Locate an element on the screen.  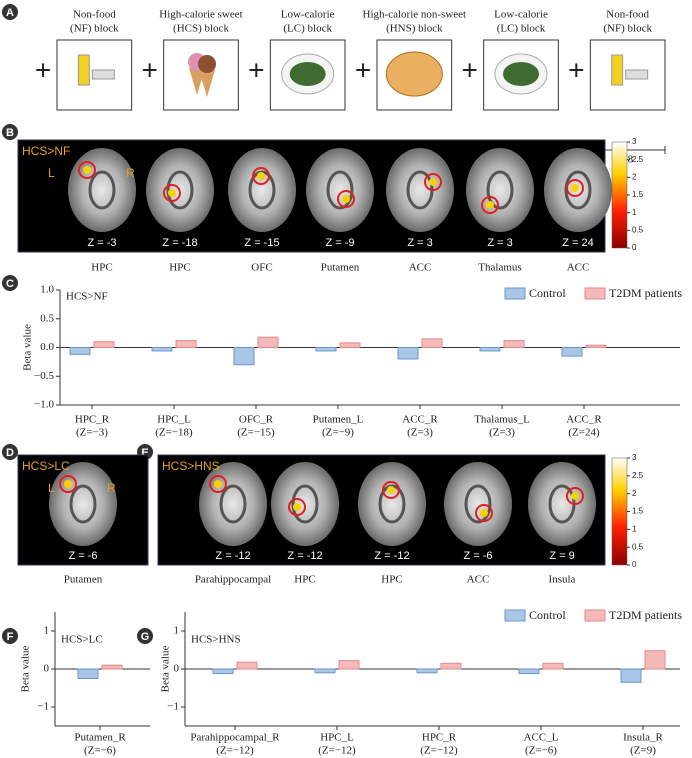
chart-title: HCS>LC is located at coordinates (82, 640).